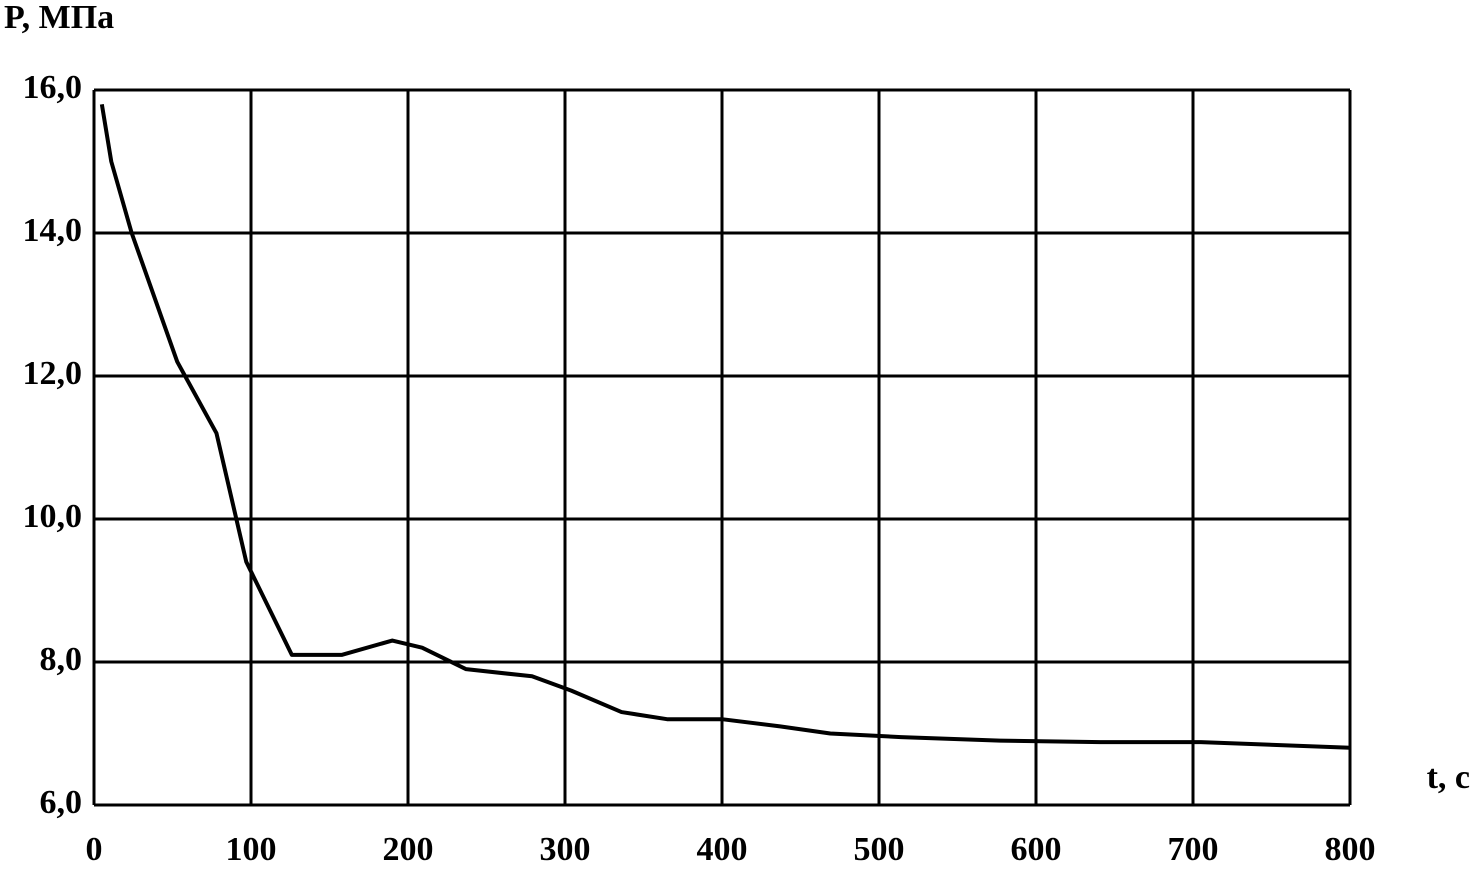 The width and height of the screenshot is (1473, 869). What do you see at coordinates (1448, 777) in the screenshot?
I see `x-axis-label: t, c` at bounding box center [1448, 777].